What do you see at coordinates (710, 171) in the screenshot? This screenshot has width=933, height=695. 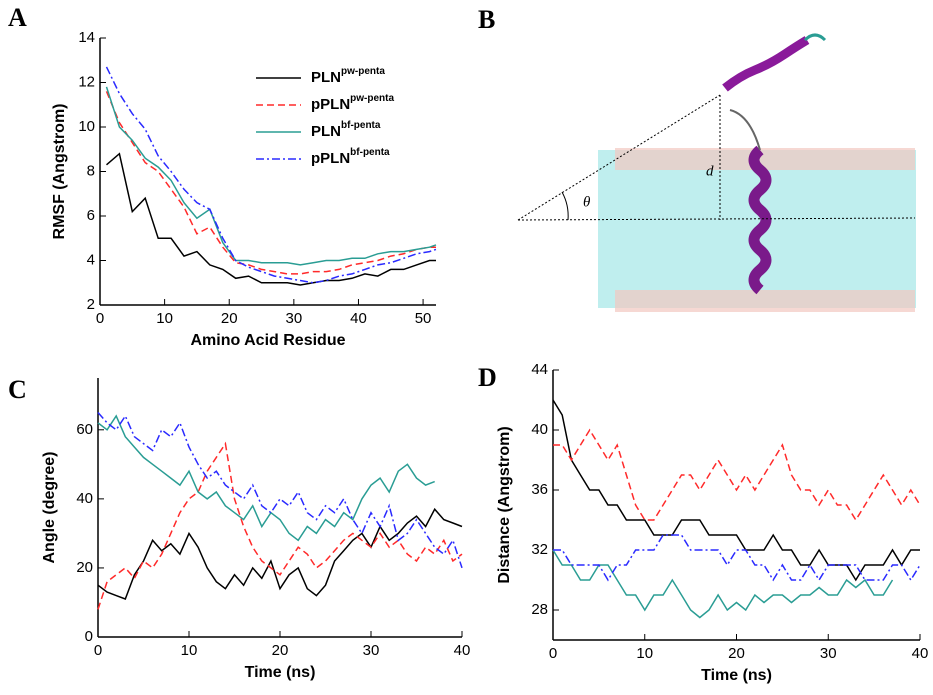 I see `distance-symbol: d` at bounding box center [710, 171].